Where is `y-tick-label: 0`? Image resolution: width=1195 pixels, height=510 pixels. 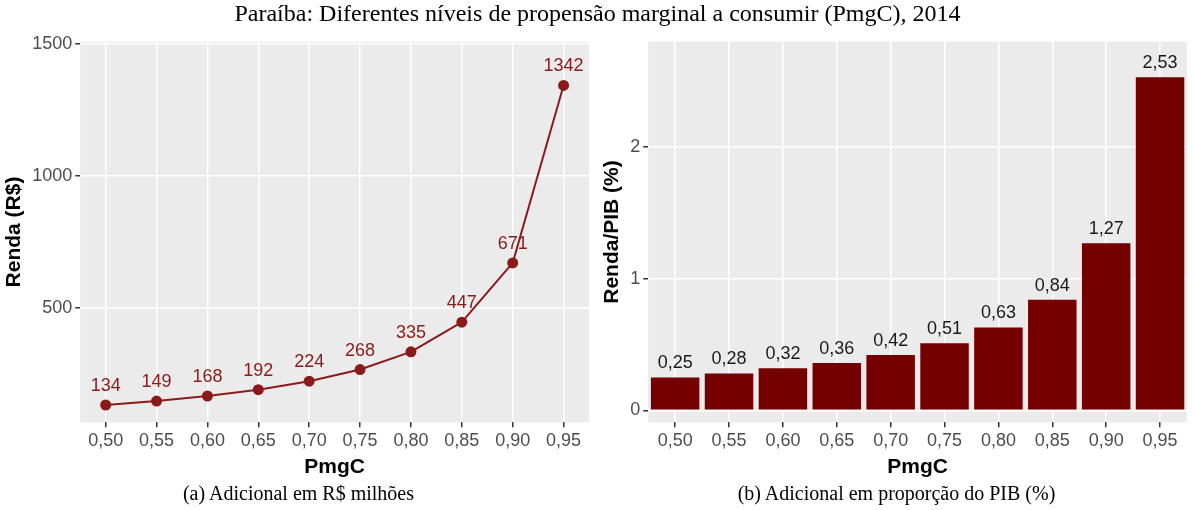
y-tick-label: 0 is located at coordinates (635, 409).